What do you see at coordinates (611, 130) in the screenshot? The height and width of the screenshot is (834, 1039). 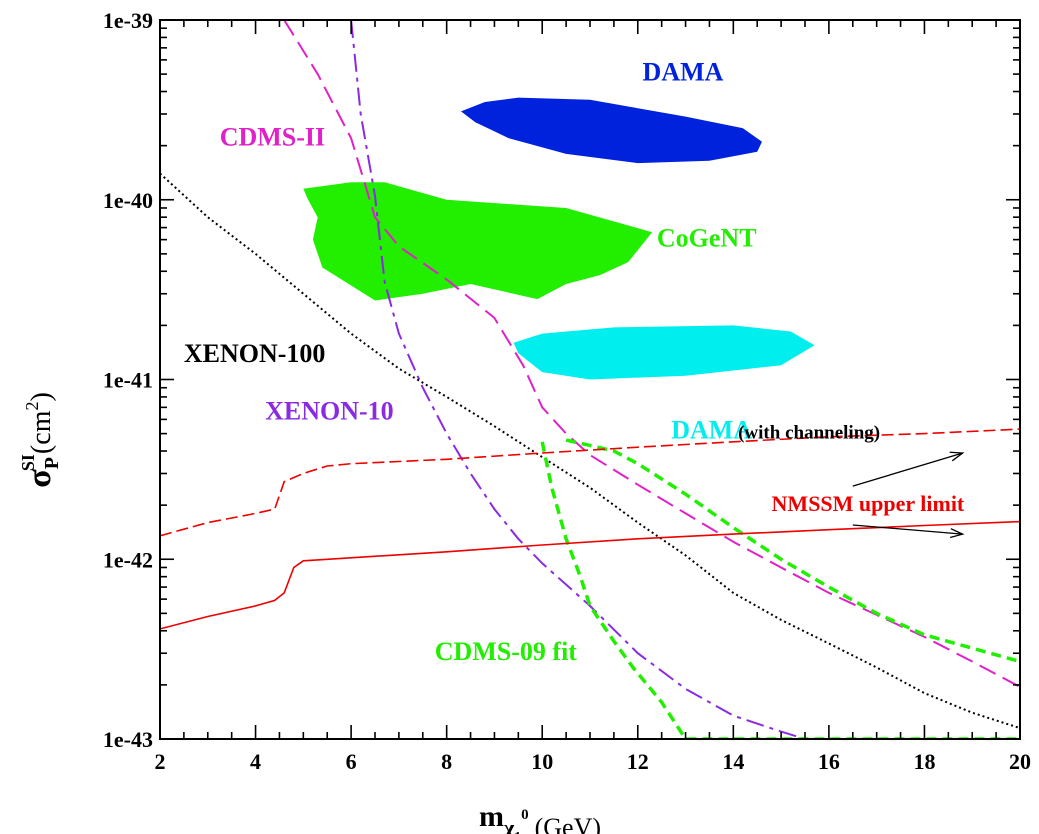 I see `region-dama` at bounding box center [611, 130].